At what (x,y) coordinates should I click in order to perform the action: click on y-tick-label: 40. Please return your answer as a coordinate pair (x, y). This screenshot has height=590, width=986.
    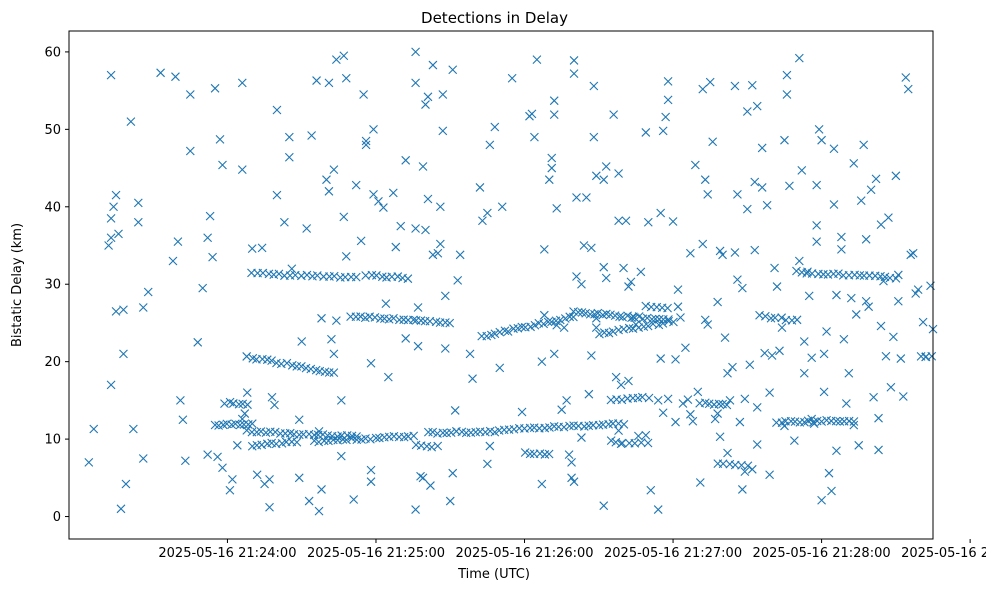
    Looking at the image, I should click on (52, 207).